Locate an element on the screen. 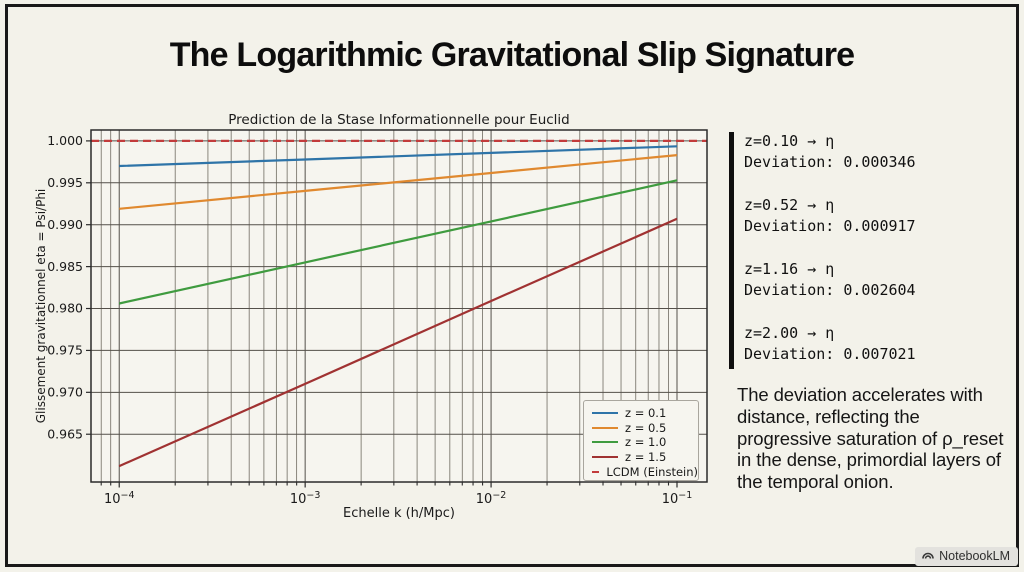  legend-entry: z = 0.1 is located at coordinates (645, 413).